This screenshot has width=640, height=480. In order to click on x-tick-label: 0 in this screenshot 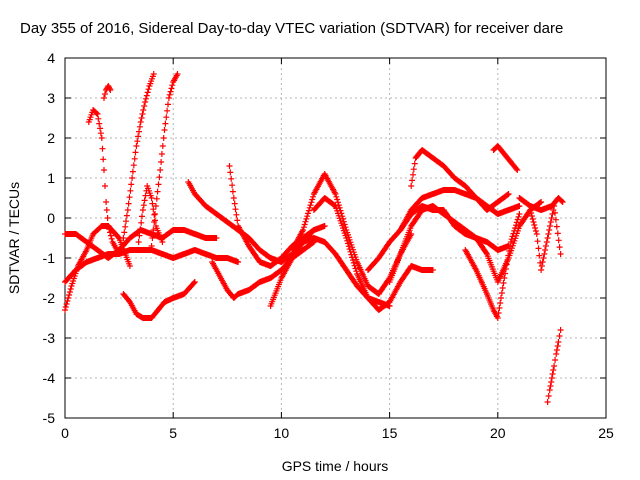, I will do `click(65, 433)`.